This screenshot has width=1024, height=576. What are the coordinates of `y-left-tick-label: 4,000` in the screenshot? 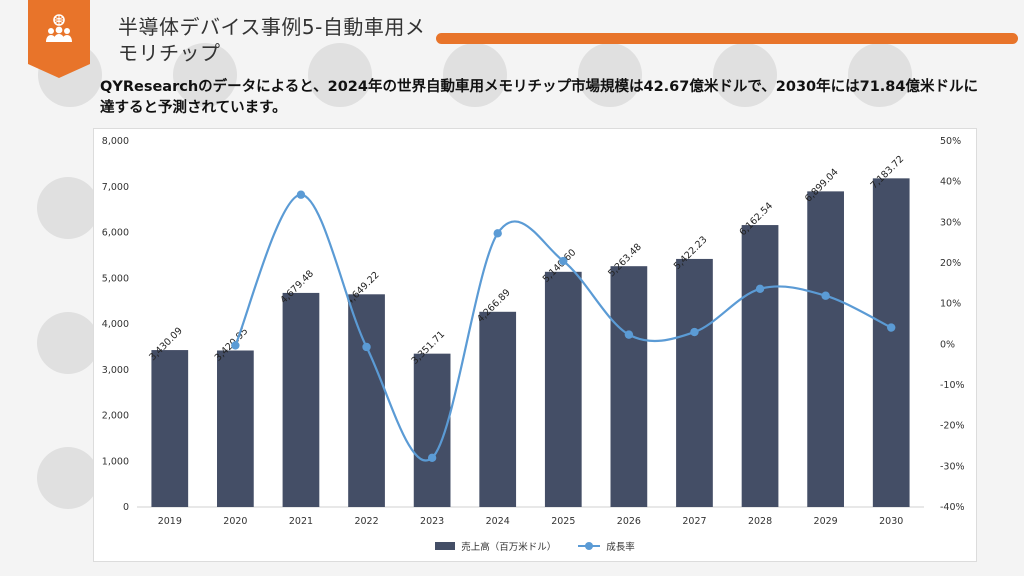 It's located at (115, 324).